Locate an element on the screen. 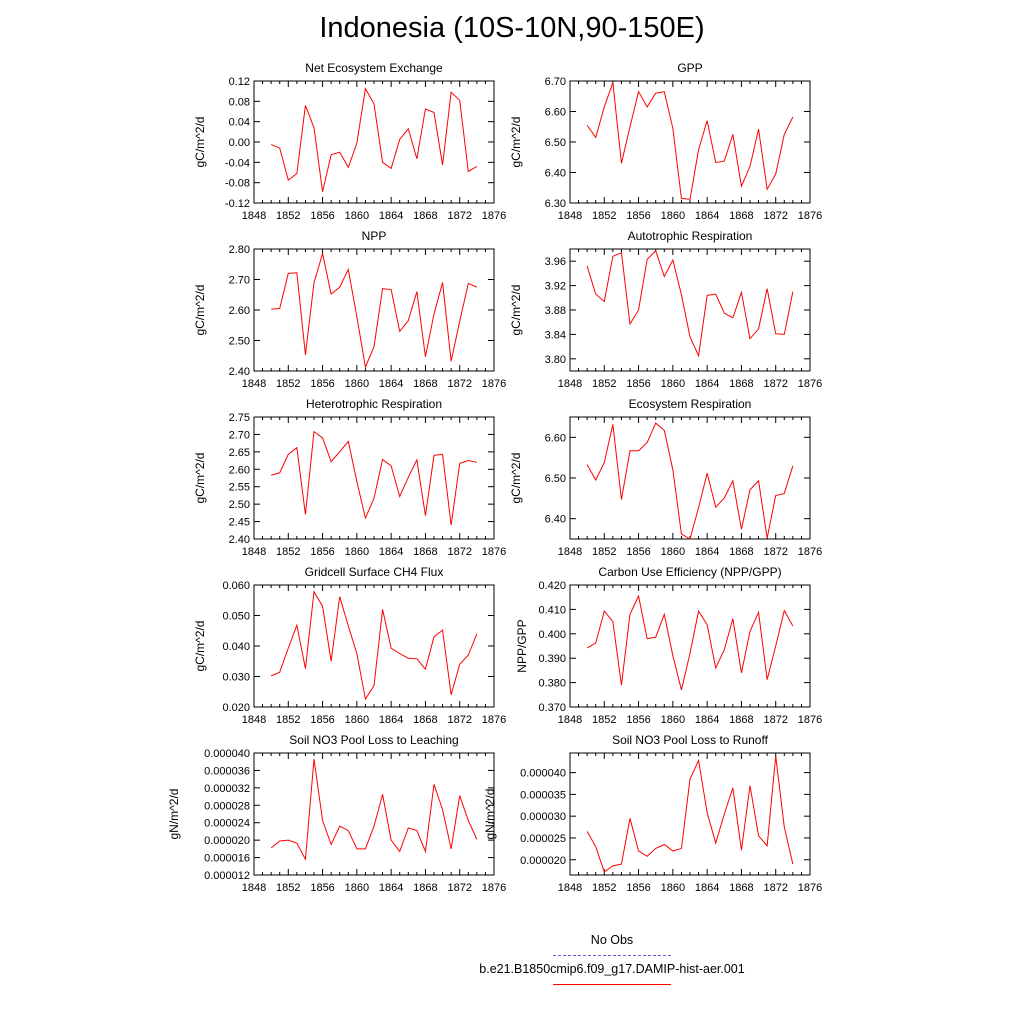  y-tick-label: 2.45 is located at coordinates (239, 523).